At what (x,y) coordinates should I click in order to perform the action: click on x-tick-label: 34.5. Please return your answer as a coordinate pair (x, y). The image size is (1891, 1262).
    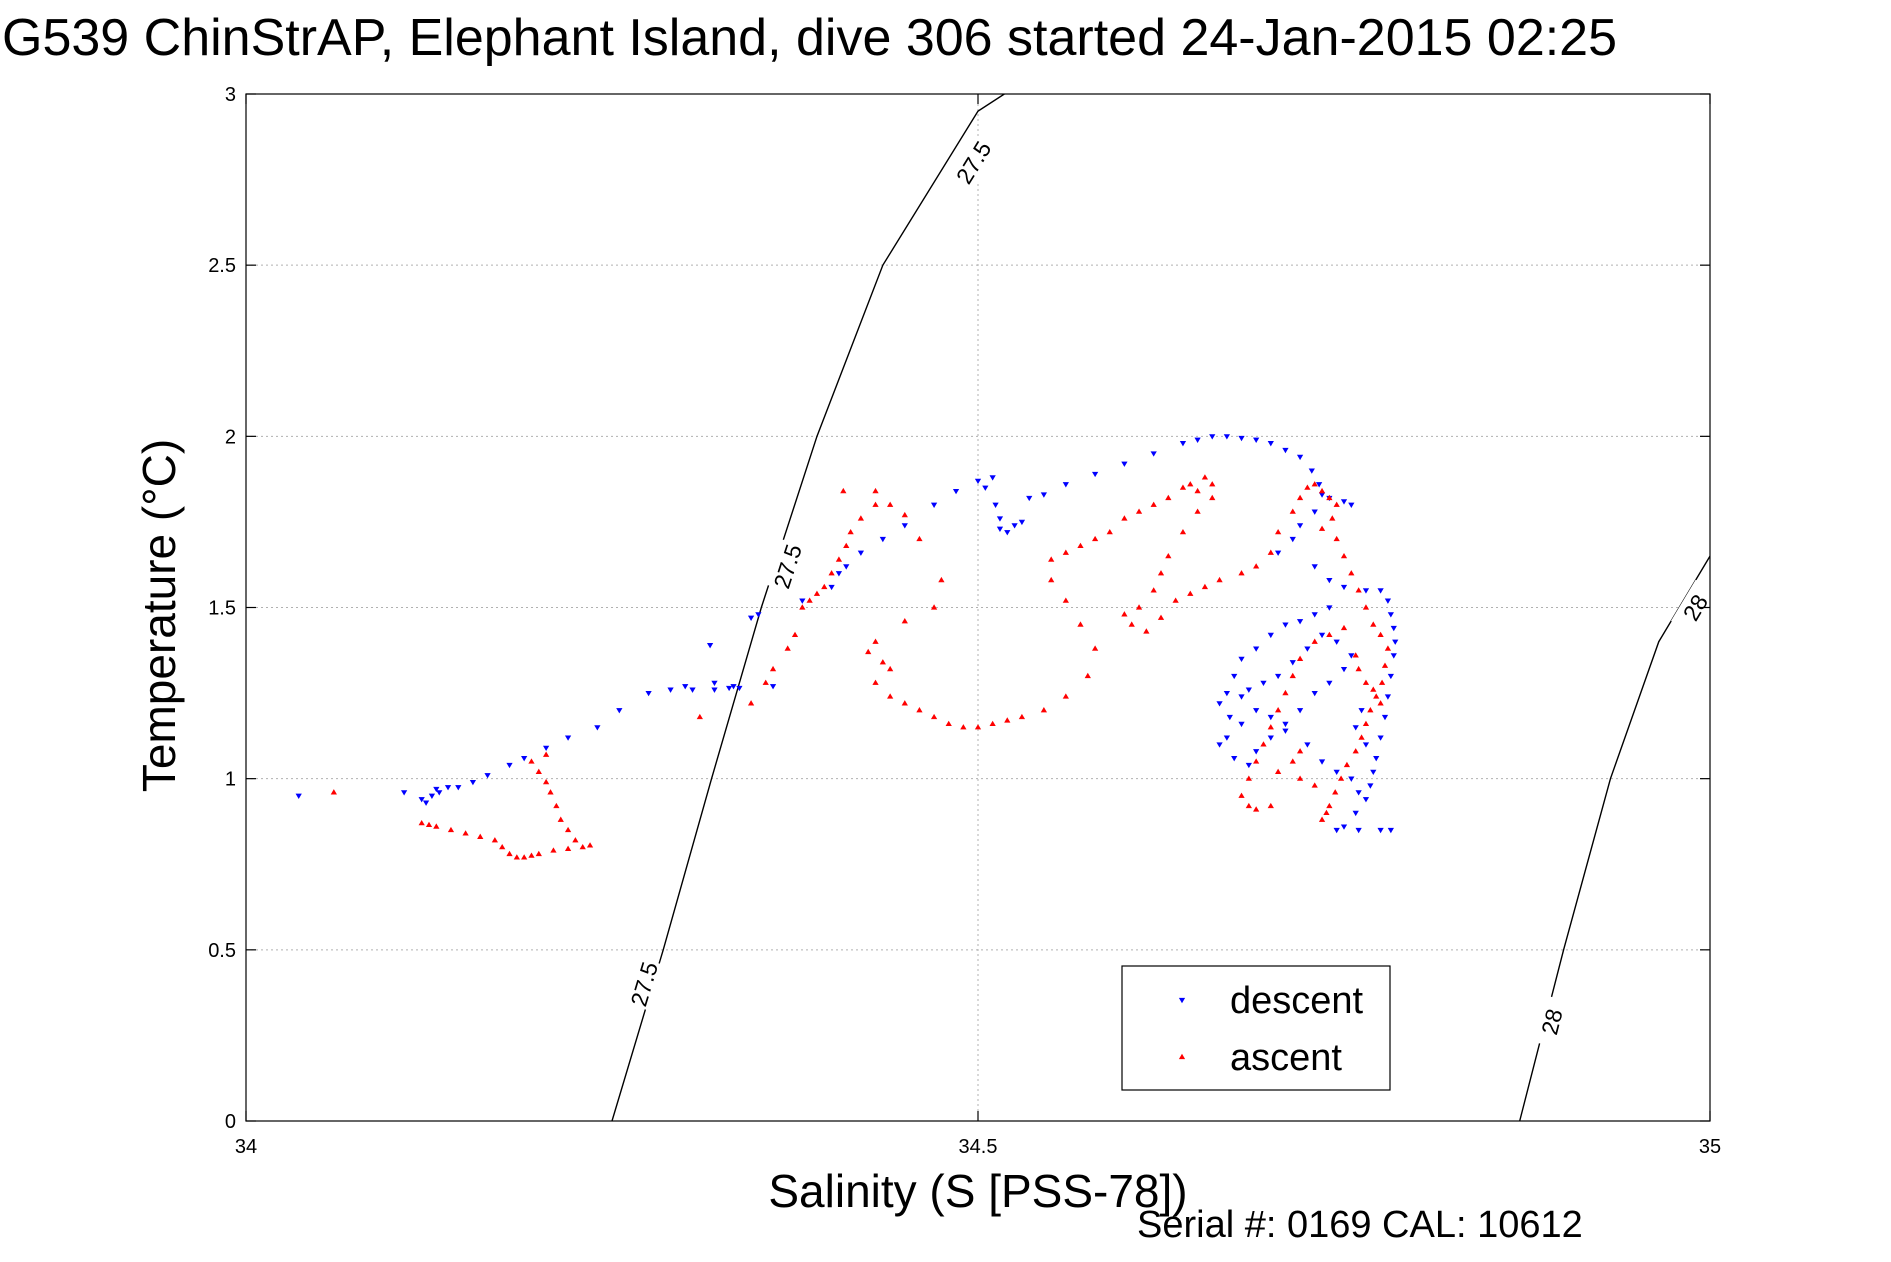
    Looking at the image, I should click on (978, 1147).